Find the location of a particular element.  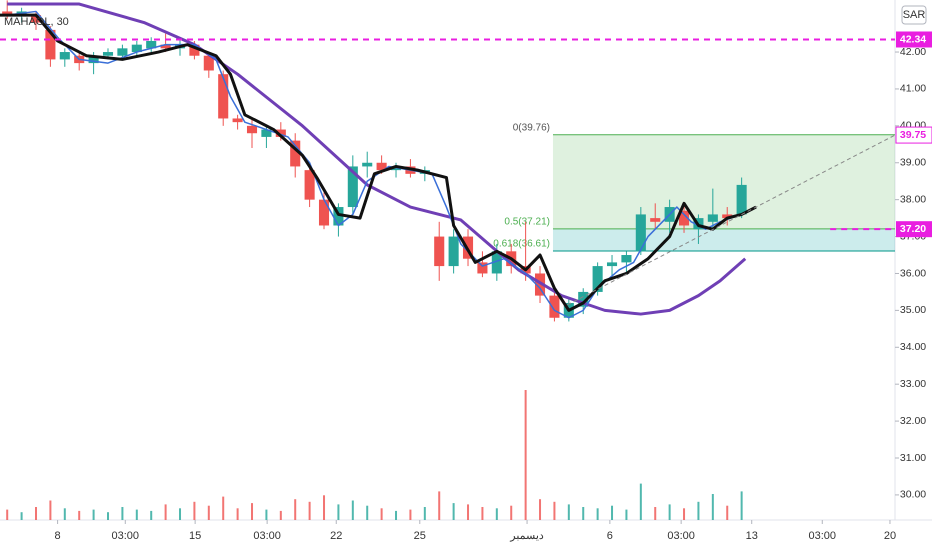

x-tick-label: 13 is located at coordinates (752, 536).